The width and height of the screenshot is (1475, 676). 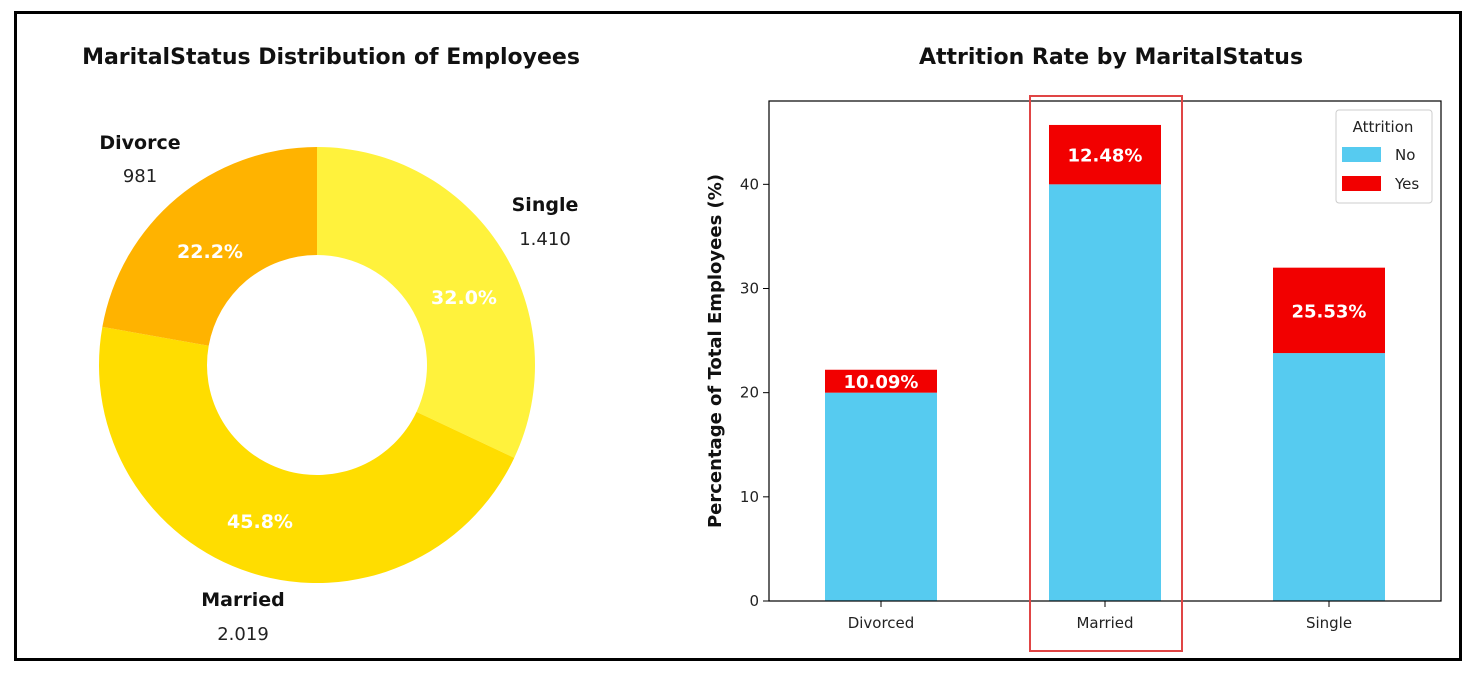 I want to click on bar-divorced-yes, so click(x=881, y=381).